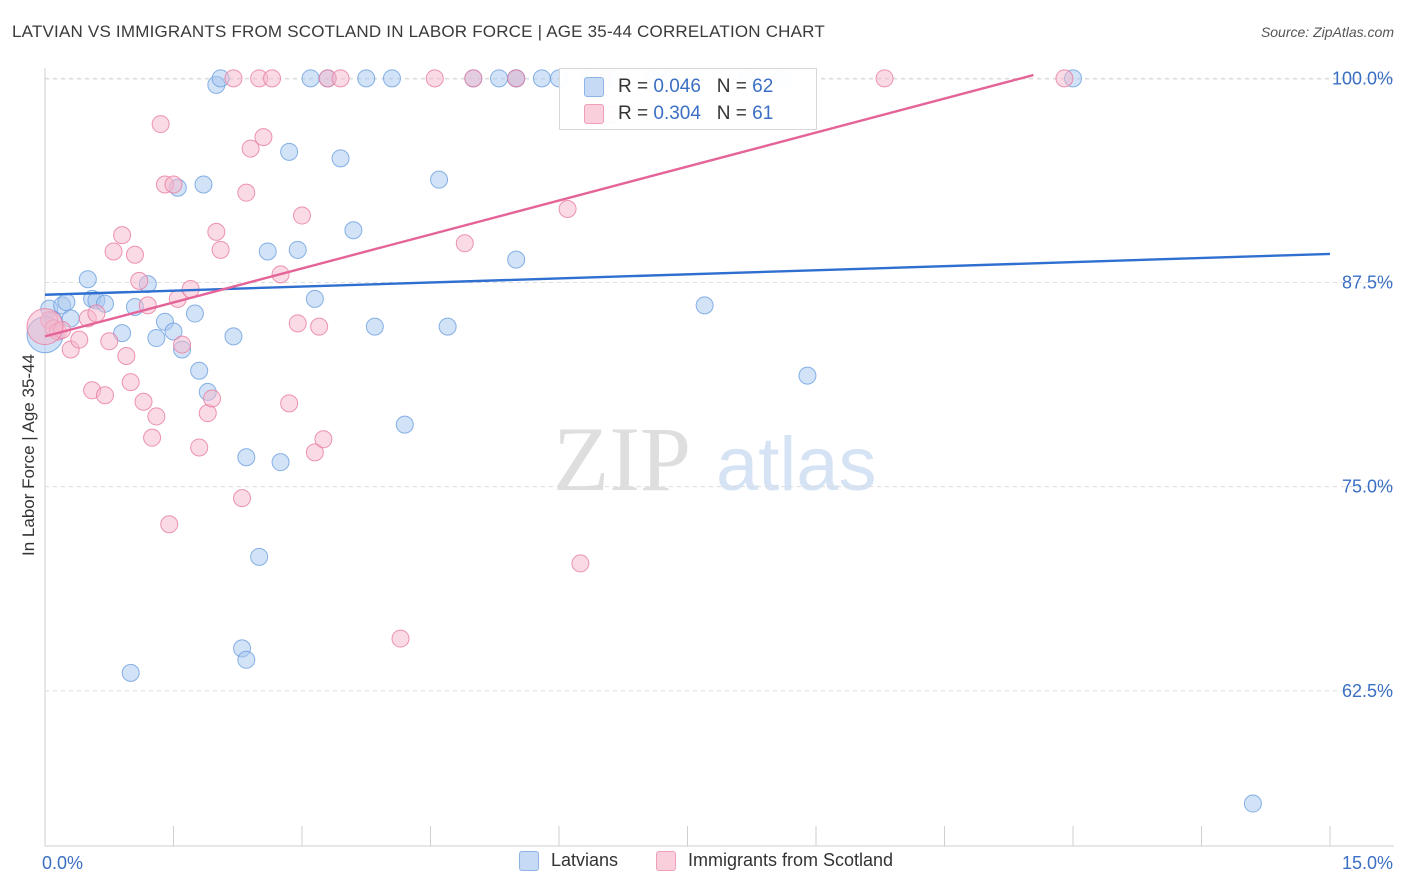 Image resolution: width=1406 pixels, height=892 pixels. Describe the element at coordinates (677, 86) in the screenshot. I see `legend-r-value: 0.046` at that location.